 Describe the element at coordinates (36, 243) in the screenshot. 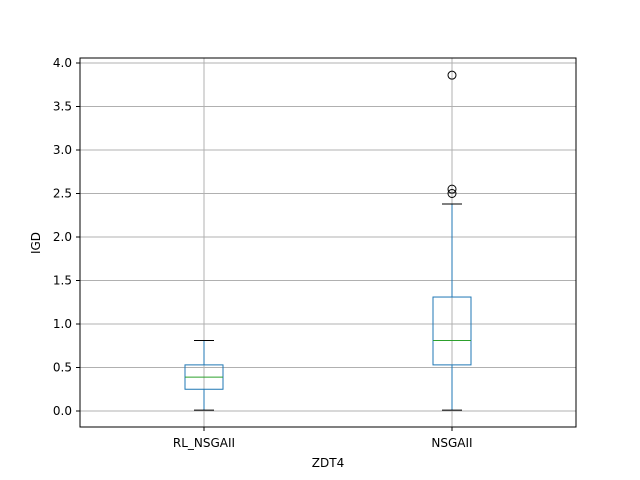

I see `y-axis-label: IGD` at that location.